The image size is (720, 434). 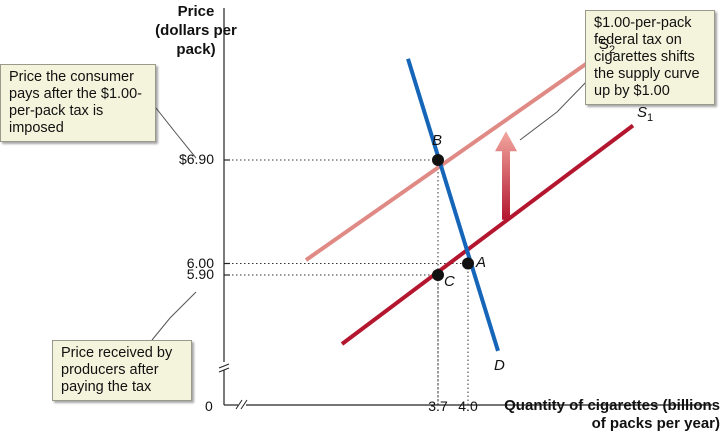 What do you see at coordinates (437, 140) in the screenshot?
I see `point-label-b: B` at bounding box center [437, 140].